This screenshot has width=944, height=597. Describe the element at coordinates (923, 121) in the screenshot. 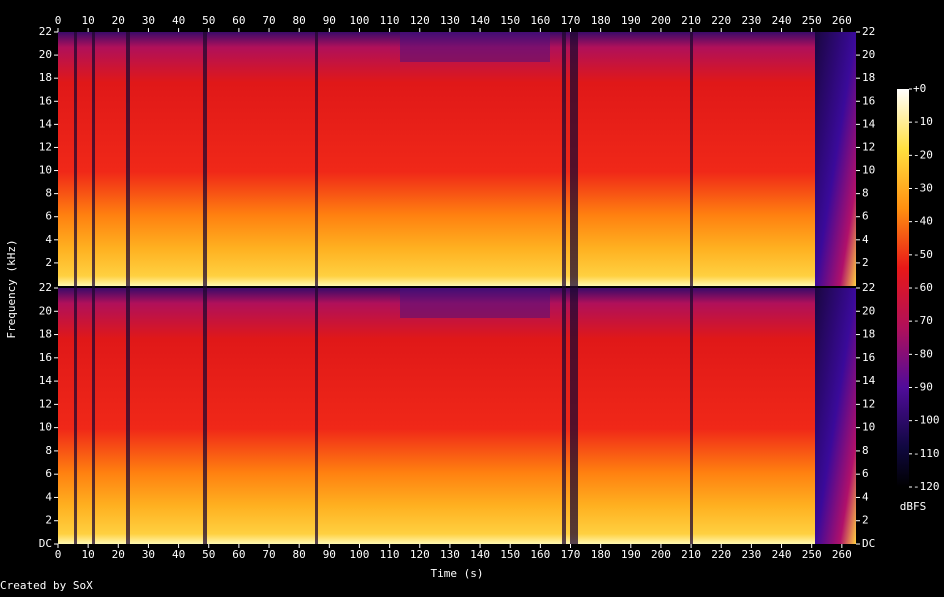

I see `colorbar-tick-label: -10` at that location.